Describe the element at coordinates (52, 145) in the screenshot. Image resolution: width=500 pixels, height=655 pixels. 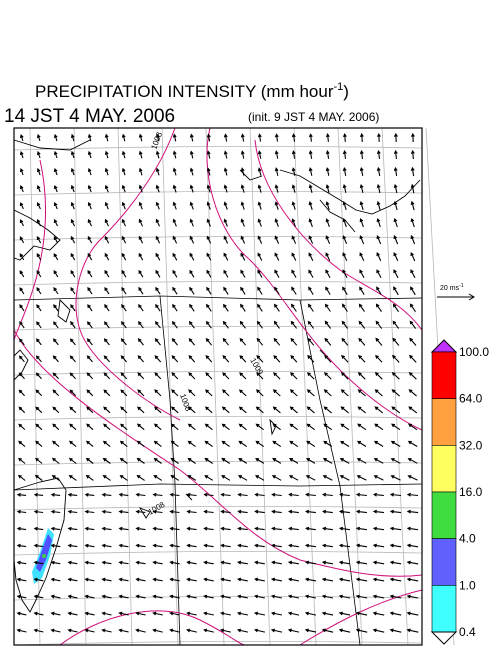
I see `coast-north` at that location.